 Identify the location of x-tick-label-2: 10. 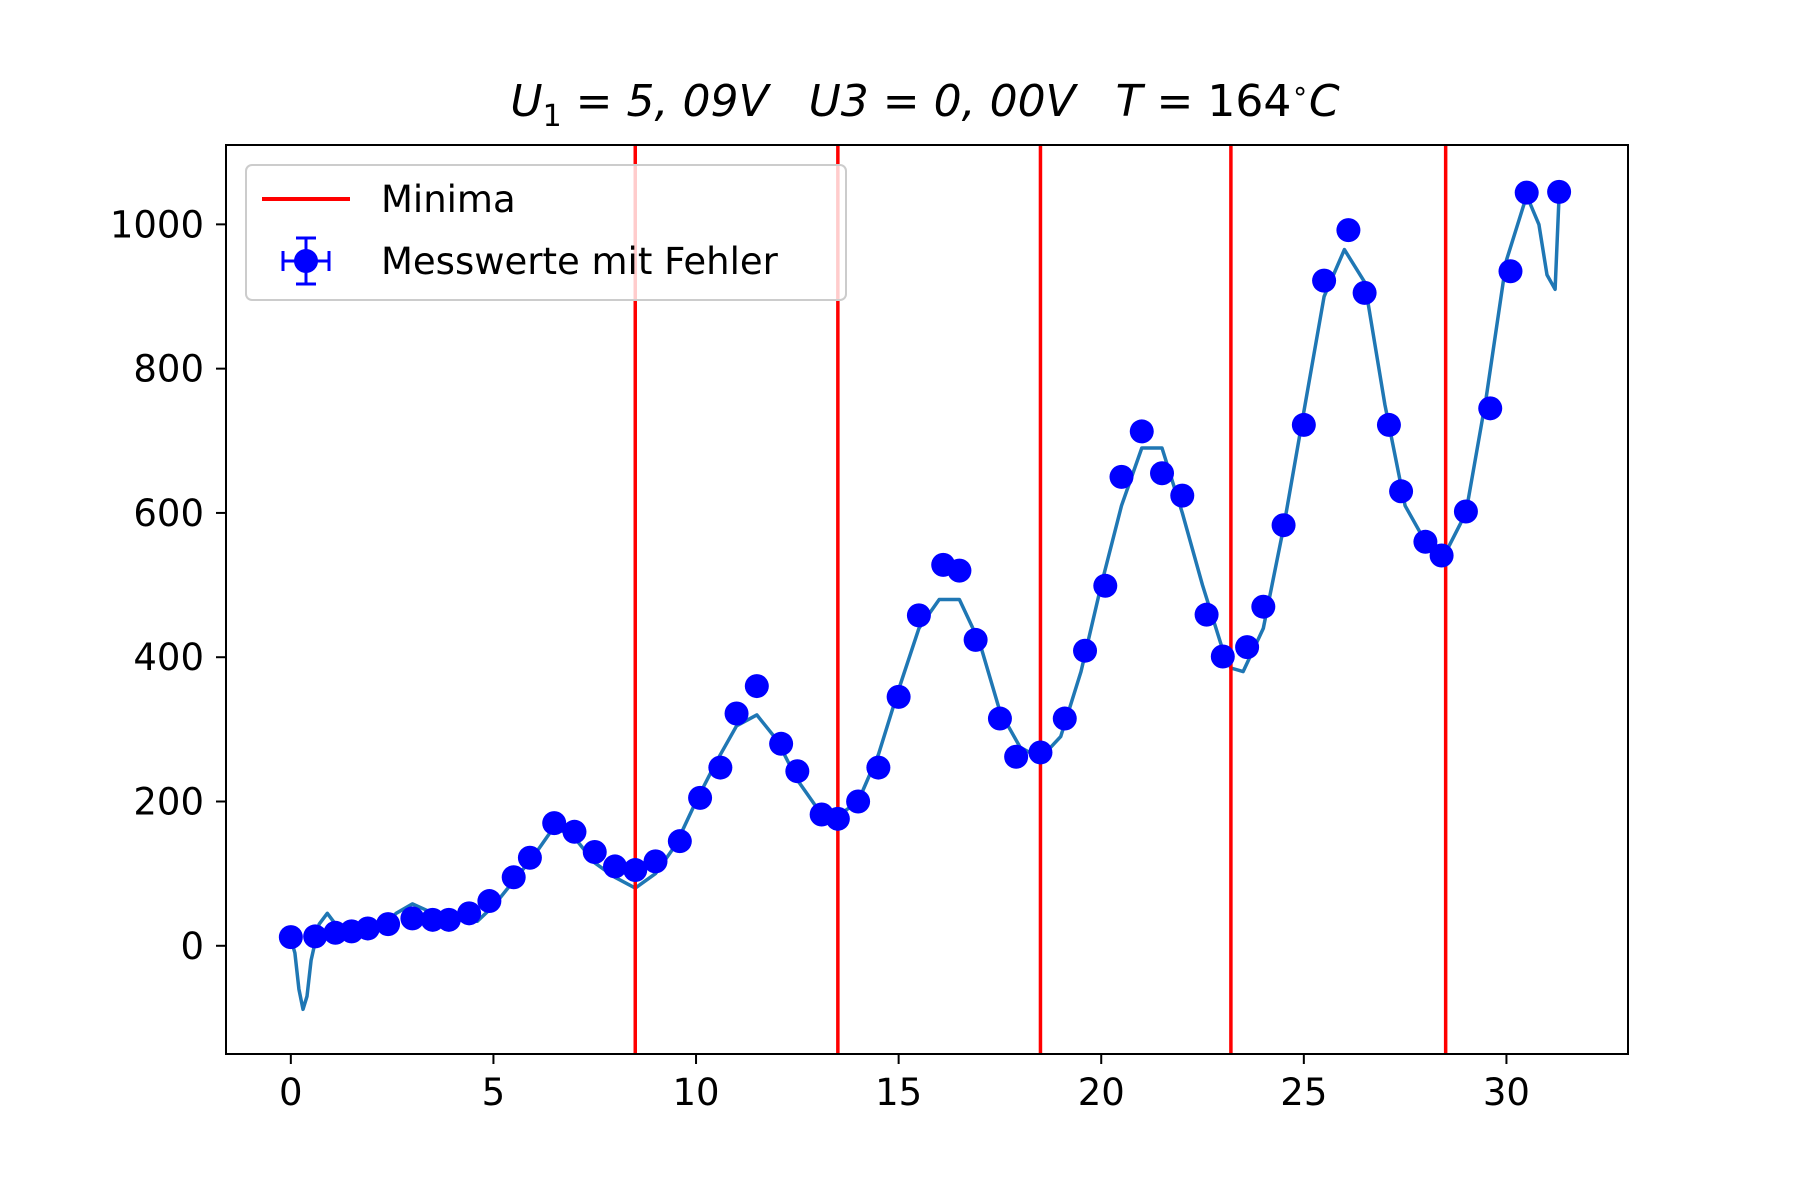
(695, 1092).